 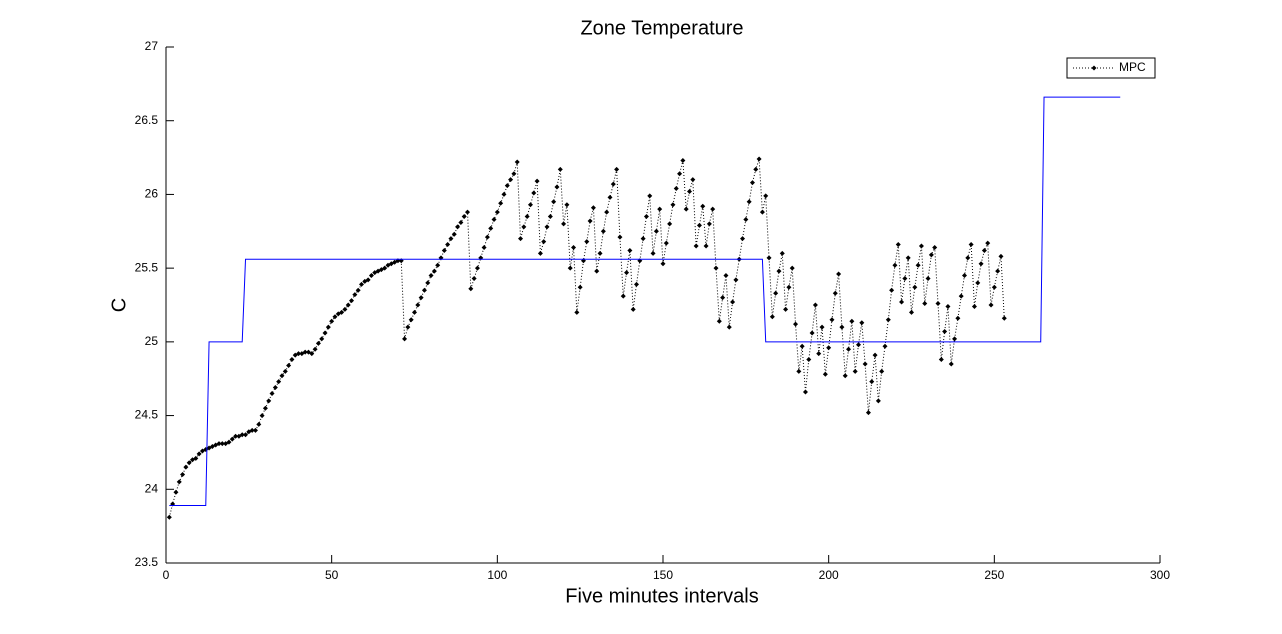 I want to click on legend-marker, so click(x=1094, y=68).